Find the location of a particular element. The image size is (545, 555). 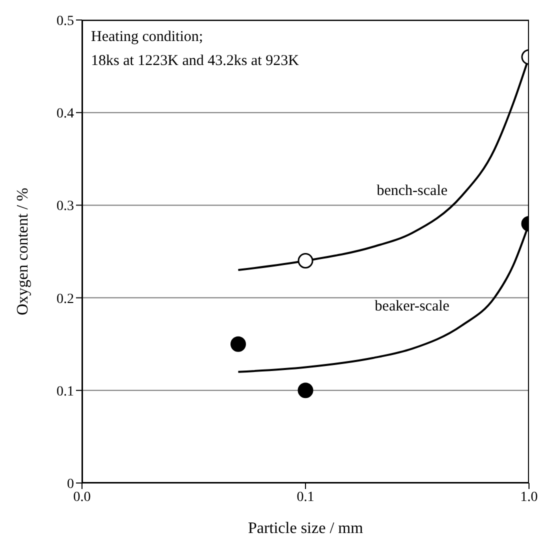

x-tick-label: 1.0 is located at coordinates (529, 497).